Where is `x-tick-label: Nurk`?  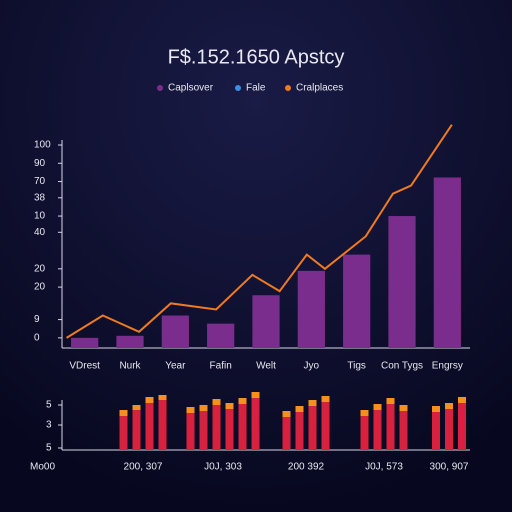 x-tick-label: Nurk is located at coordinates (130, 366).